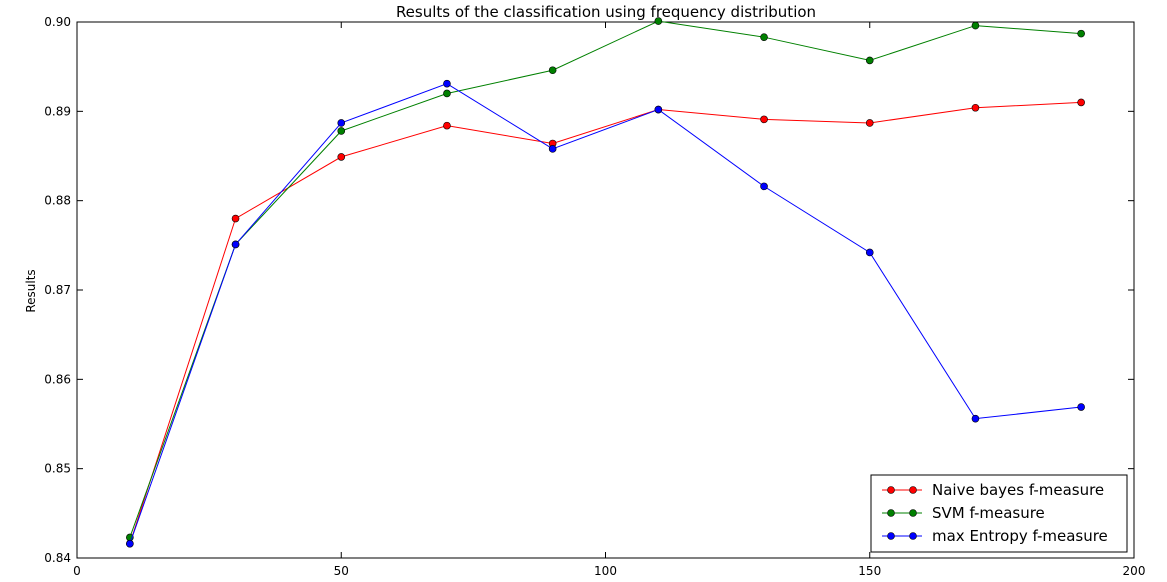 The image size is (1167, 582). I want to click on y-tick-label: 0.85, so click(57, 469).